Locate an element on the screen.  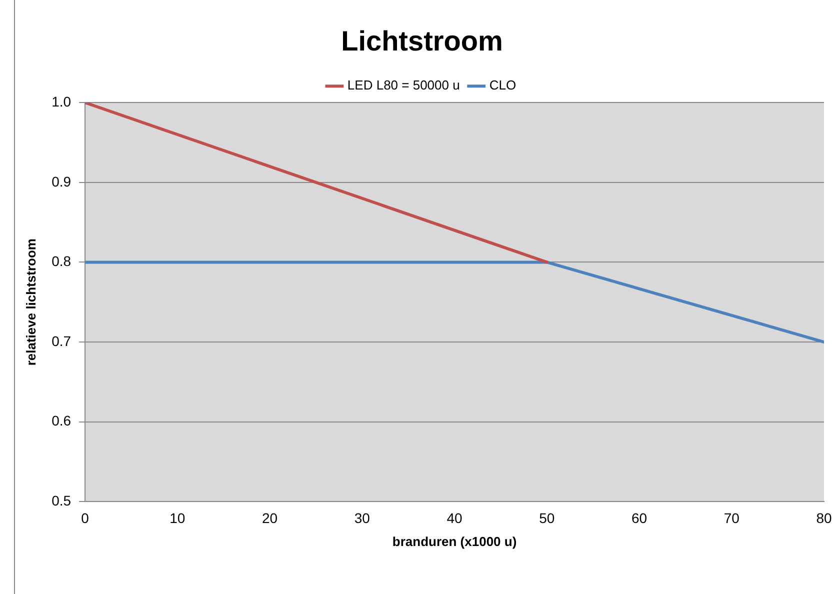
y-axis-title: relatieve lichtstroom is located at coordinates (30, 302).